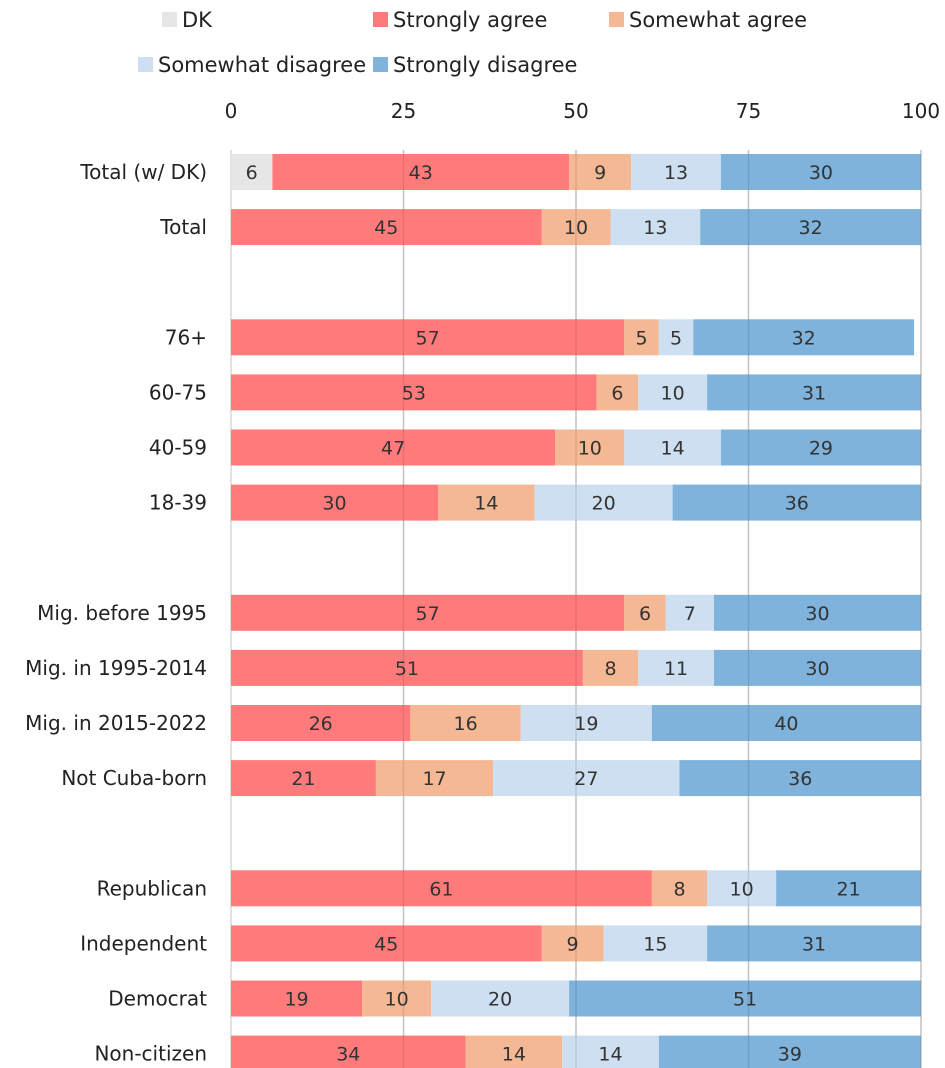 This screenshot has width=945, height=1068. I want to click on bar-somewhat-agree-total-w-dk, so click(600, 172).